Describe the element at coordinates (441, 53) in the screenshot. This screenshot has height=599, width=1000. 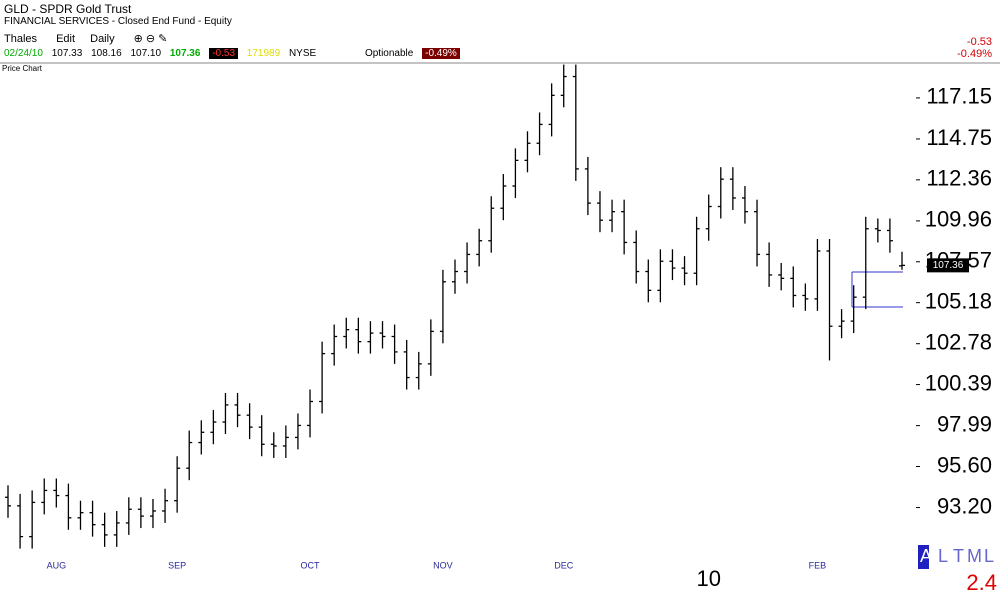
I see `change-pct: -0.49%` at that location.